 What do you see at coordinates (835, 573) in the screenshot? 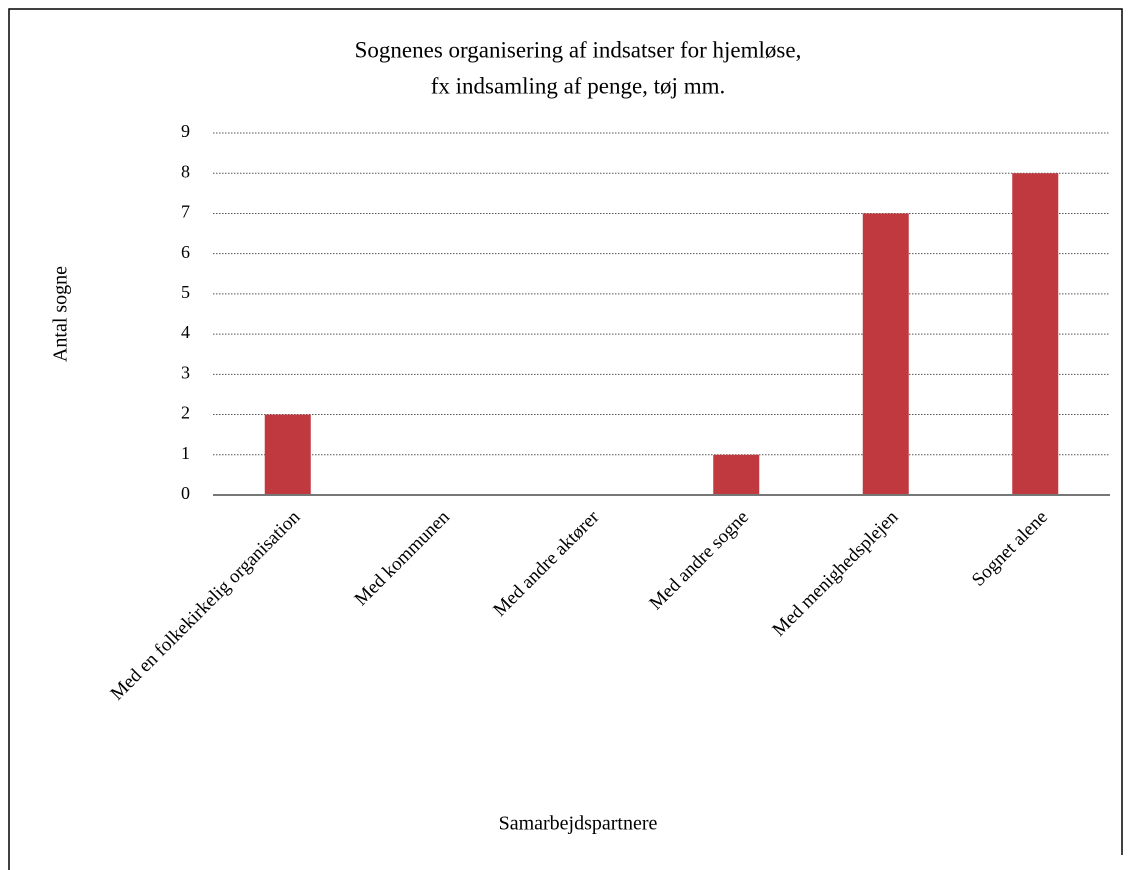
I see `x-tick-label: Med menighedsplejen` at bounding box center [835, 573].